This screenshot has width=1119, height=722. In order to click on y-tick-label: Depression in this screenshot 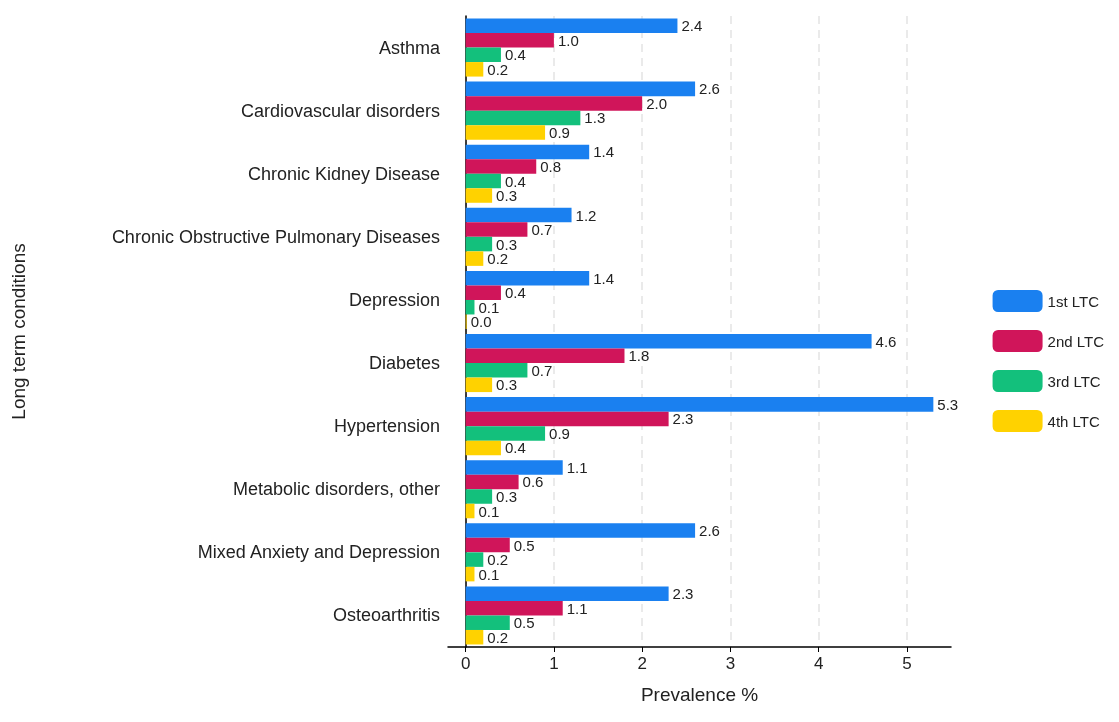, I will do `click(394, 299)`.